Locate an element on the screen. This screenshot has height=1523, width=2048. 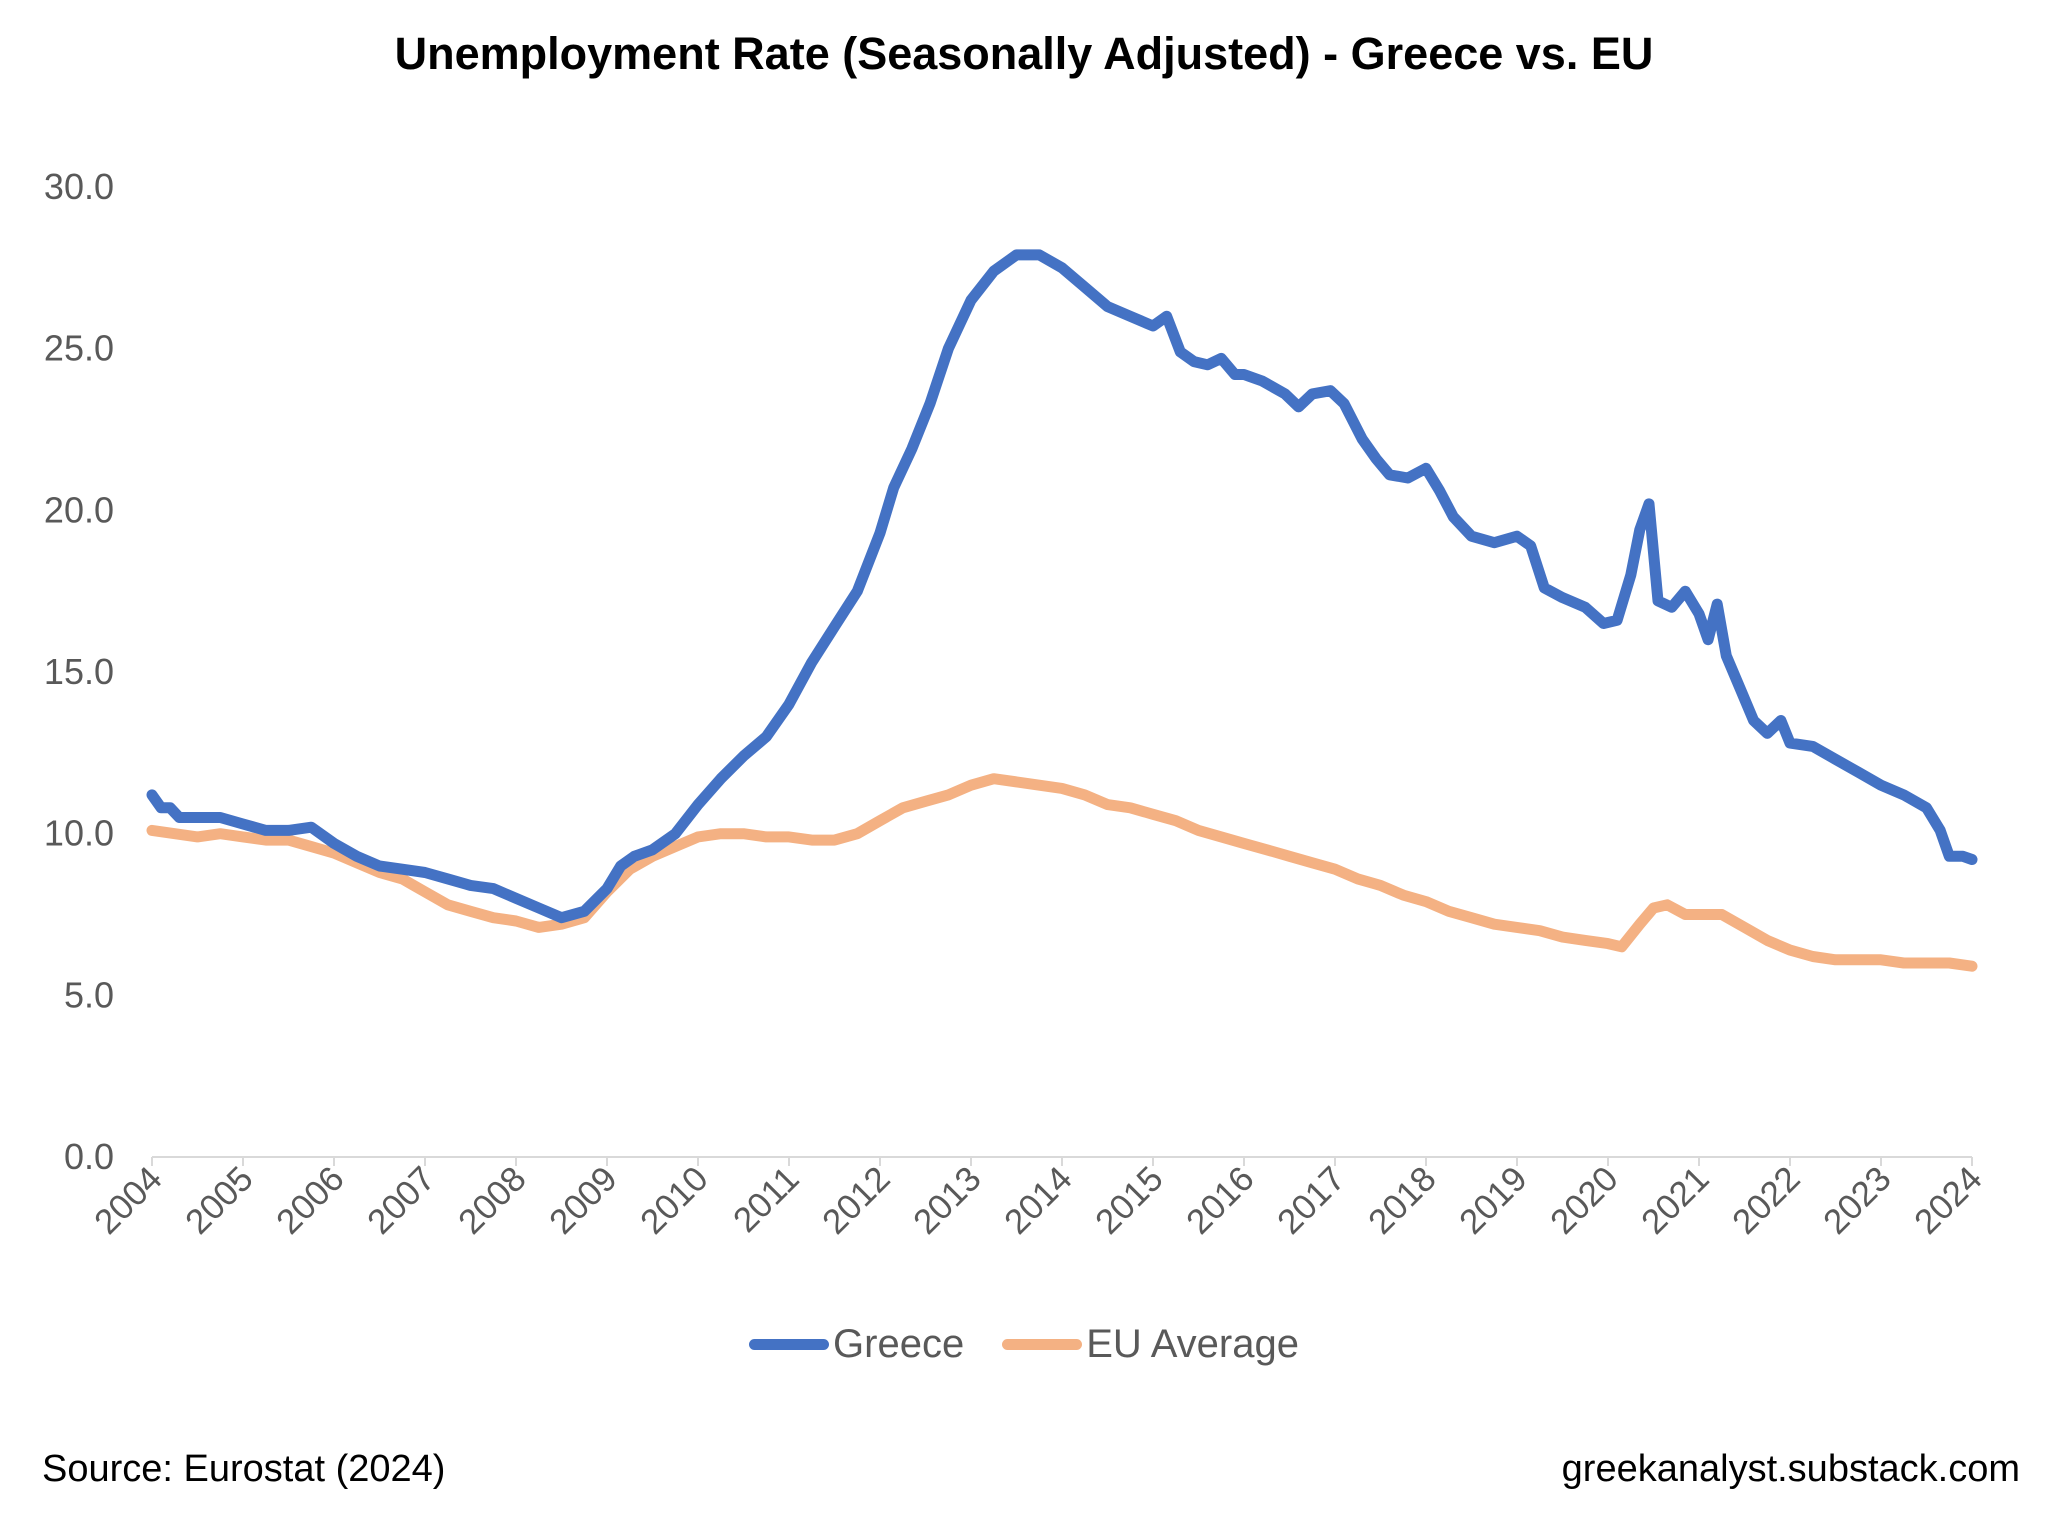
x-tick-label: 2011 is located at coordinates (766, 1199).